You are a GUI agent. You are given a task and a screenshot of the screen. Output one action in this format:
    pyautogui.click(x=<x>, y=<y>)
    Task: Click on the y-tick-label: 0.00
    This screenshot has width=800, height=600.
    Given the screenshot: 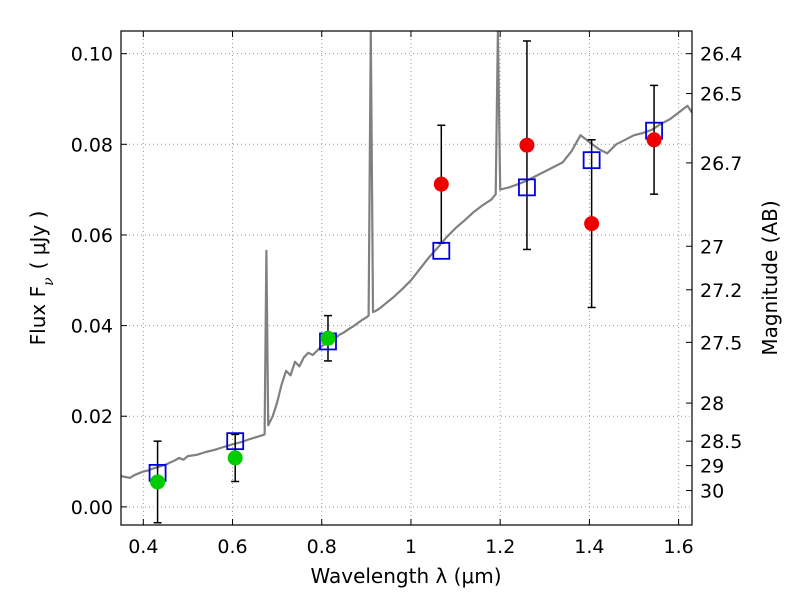 What is the action you would take?
    pyautogui.click(x=92, y=508)
    